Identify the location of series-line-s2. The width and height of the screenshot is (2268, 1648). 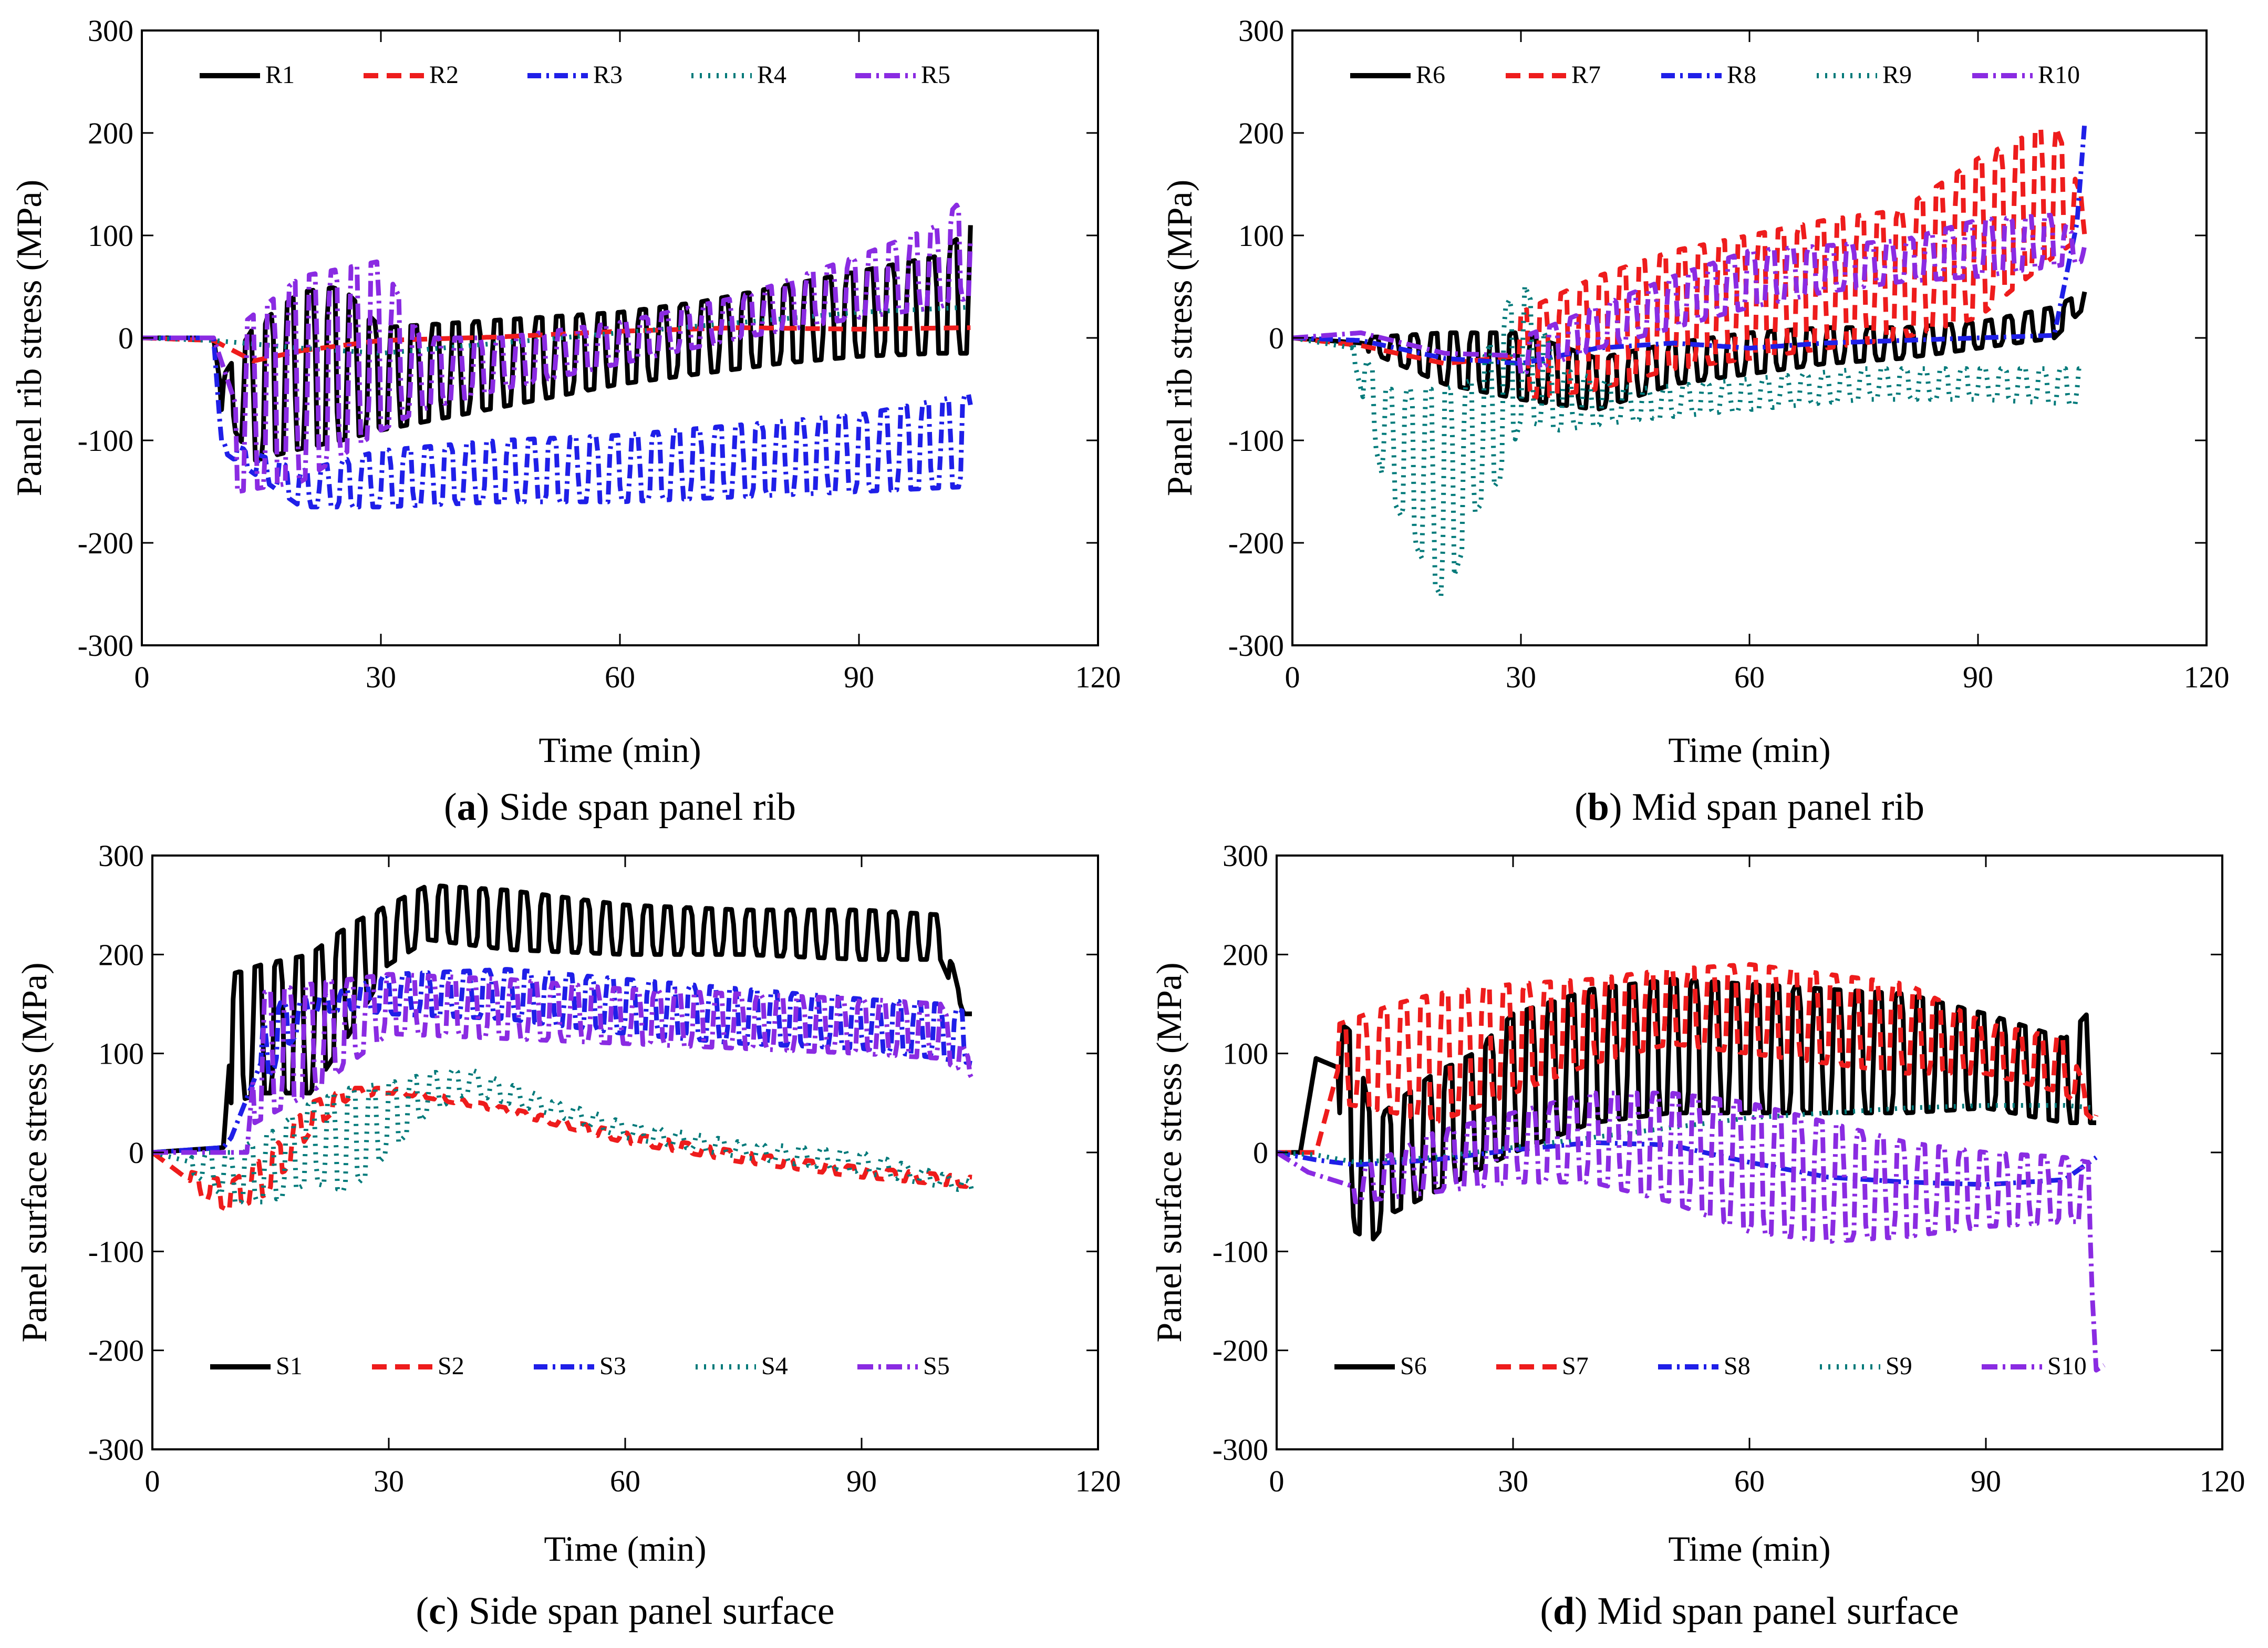
(562, 1149).